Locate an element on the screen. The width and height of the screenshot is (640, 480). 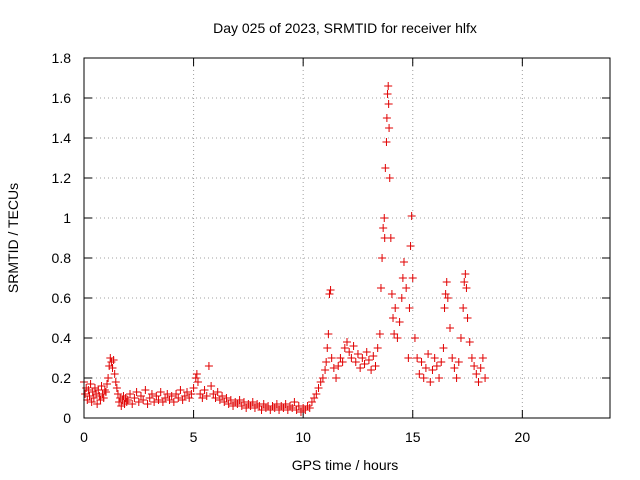
x-tick-label: 5 is located at coordinates (194, 437).